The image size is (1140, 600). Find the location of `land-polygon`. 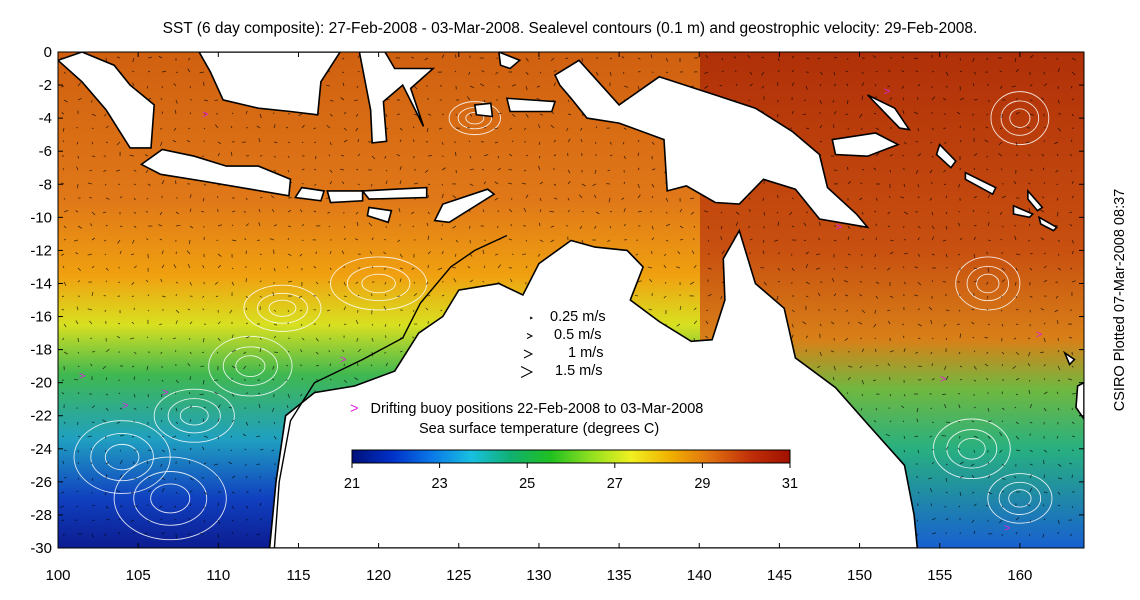

land-polygon is located at coordinates (711, 144).